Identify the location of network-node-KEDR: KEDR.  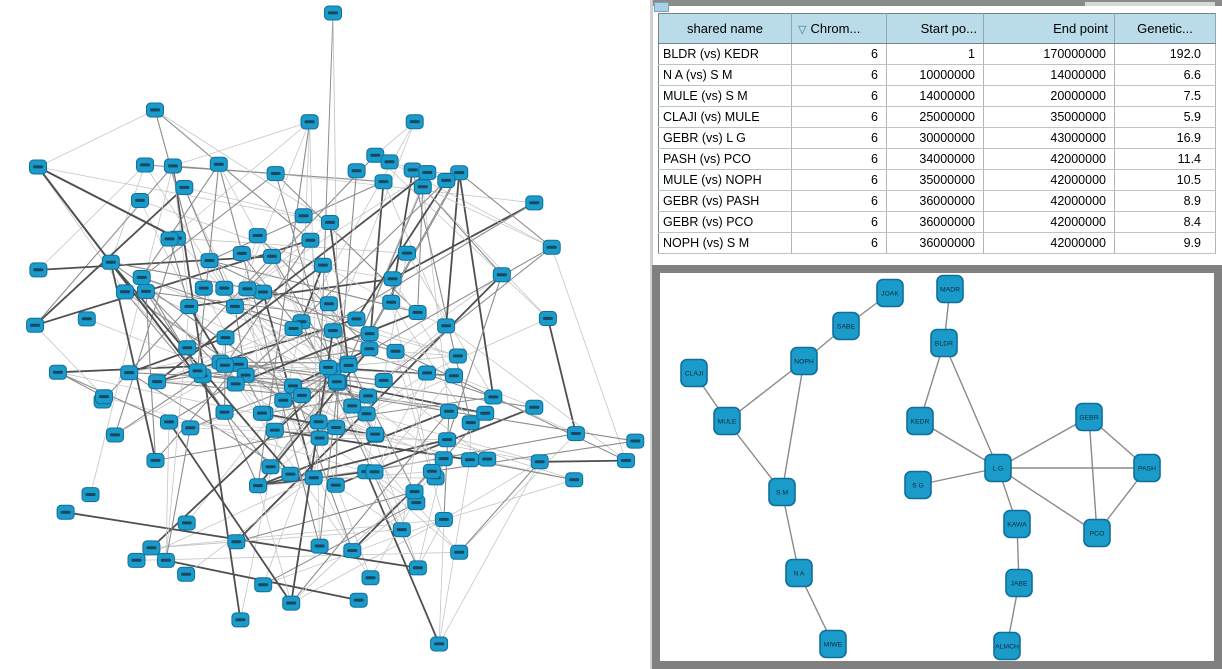
(920, 421).